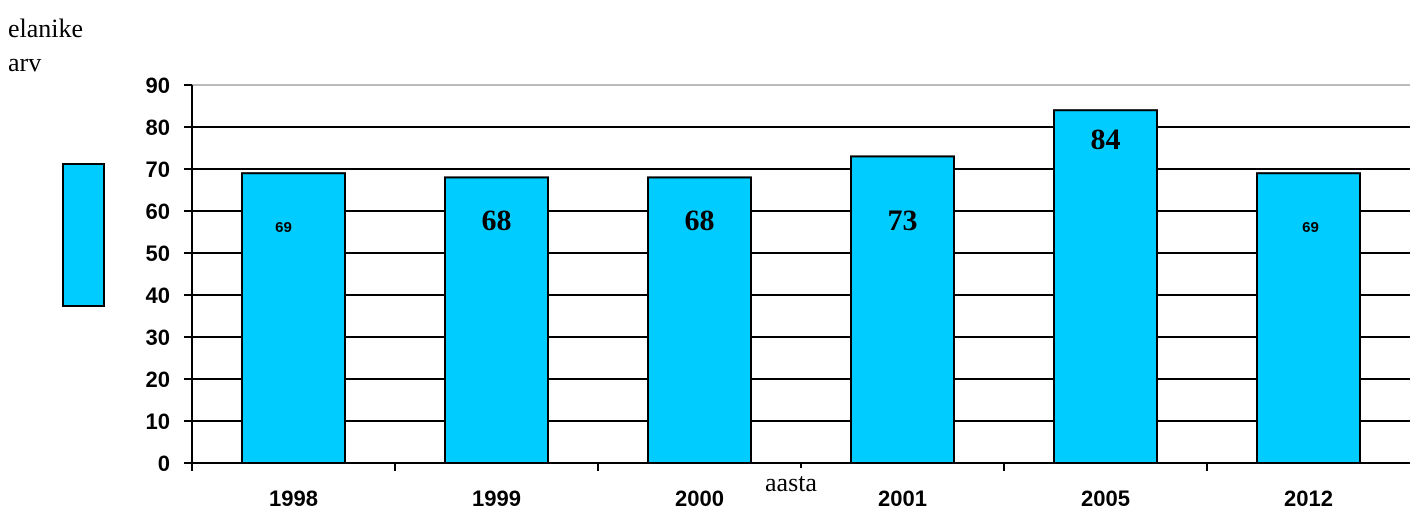 This screenshot has height=520, width=1413. Describe the element at coordinates (25, 62) in the screenshot. I see `y-axis-label-line-2: arv` at that location.